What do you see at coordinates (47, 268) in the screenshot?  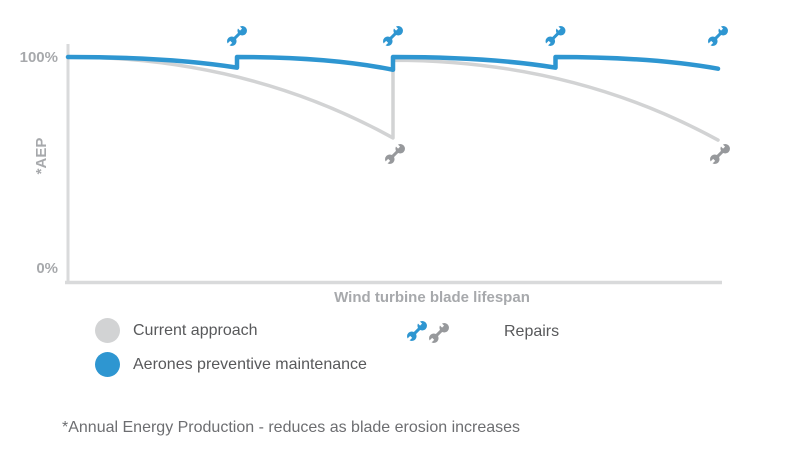 I see `y-tick-0: 0%` at bounding box center [47, 268].